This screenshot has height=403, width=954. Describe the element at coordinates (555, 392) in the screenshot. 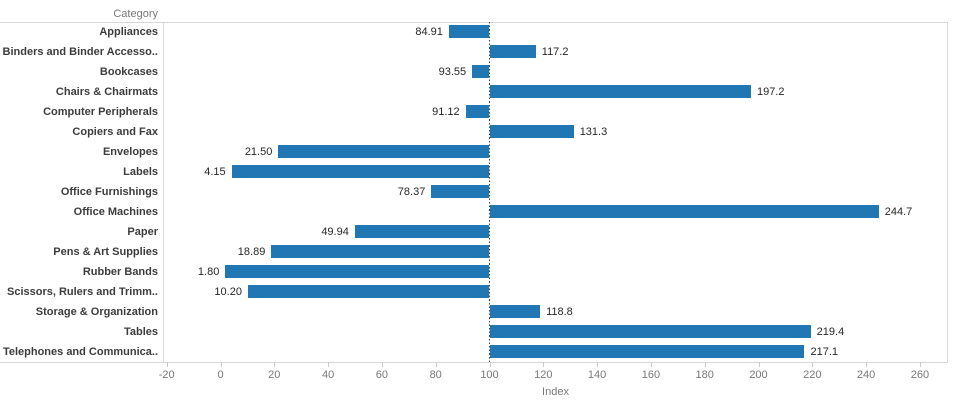

I see `x-axis-title: Index` at that location.